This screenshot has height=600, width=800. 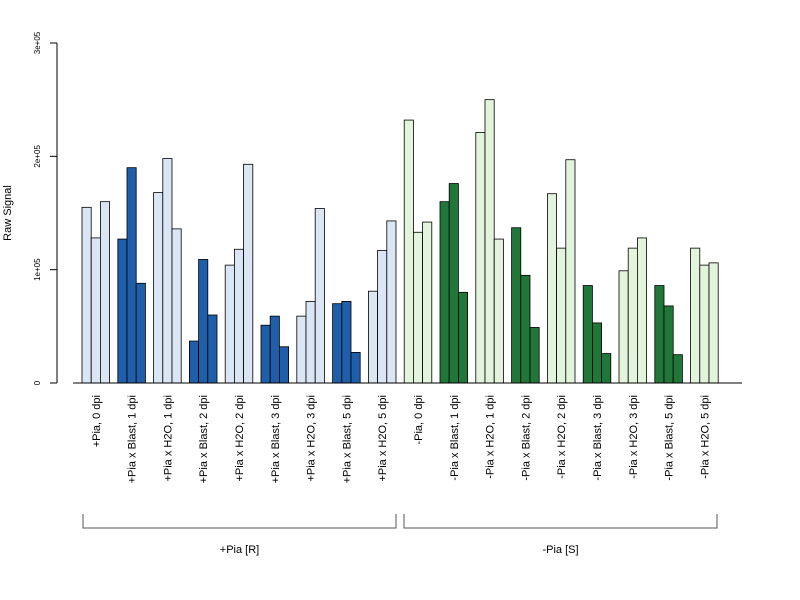 I want to click on category-label: +Pia x H2O, 1 dpi, so click(x=168, y=438).